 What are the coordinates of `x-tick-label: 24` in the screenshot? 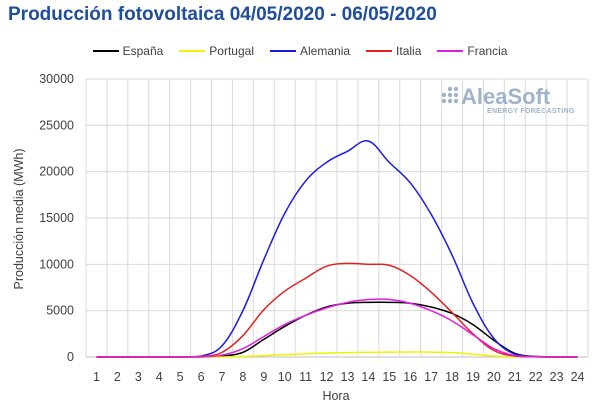 It's located at (578, 377).